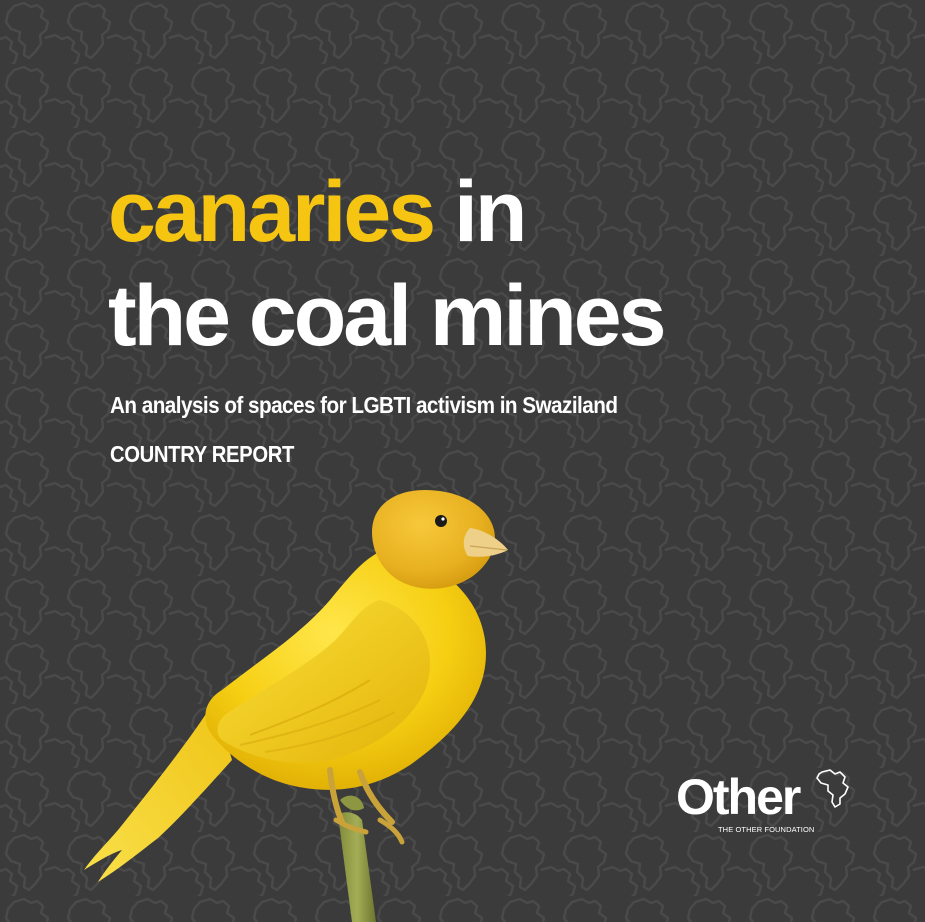 The width and height of the screenshot is (925, 922). What do you see at coordinates (323, 681) in the screenshot?
I see `bird-wing` at bounding box center [323, 681].